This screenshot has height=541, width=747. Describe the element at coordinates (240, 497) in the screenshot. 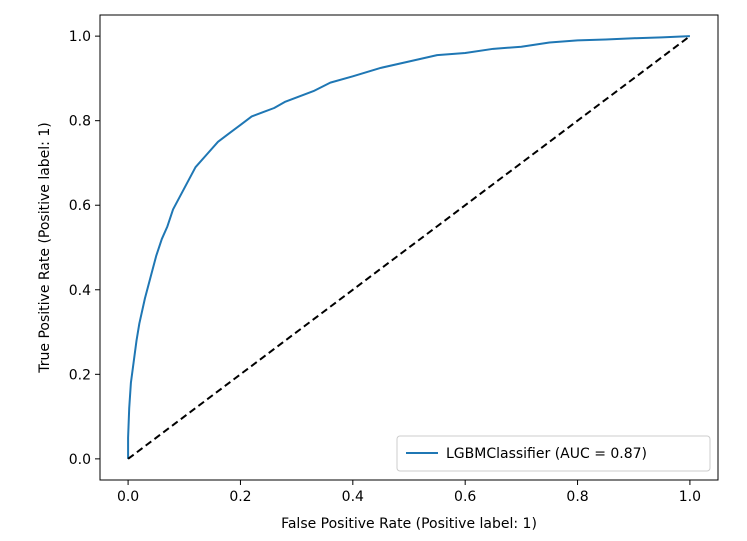

I see `x-tick-label: 0.2` at that location.